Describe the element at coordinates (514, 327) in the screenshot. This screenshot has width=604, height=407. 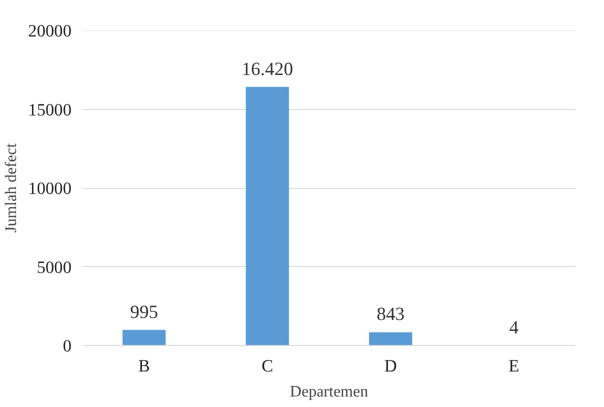
I see `data-label: 4` at that location.